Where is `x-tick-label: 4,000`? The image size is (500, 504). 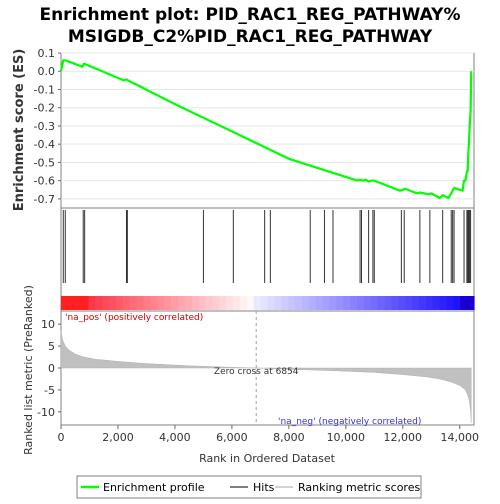 x-tick-label: 4,000 is located at coordinates (175, 437).